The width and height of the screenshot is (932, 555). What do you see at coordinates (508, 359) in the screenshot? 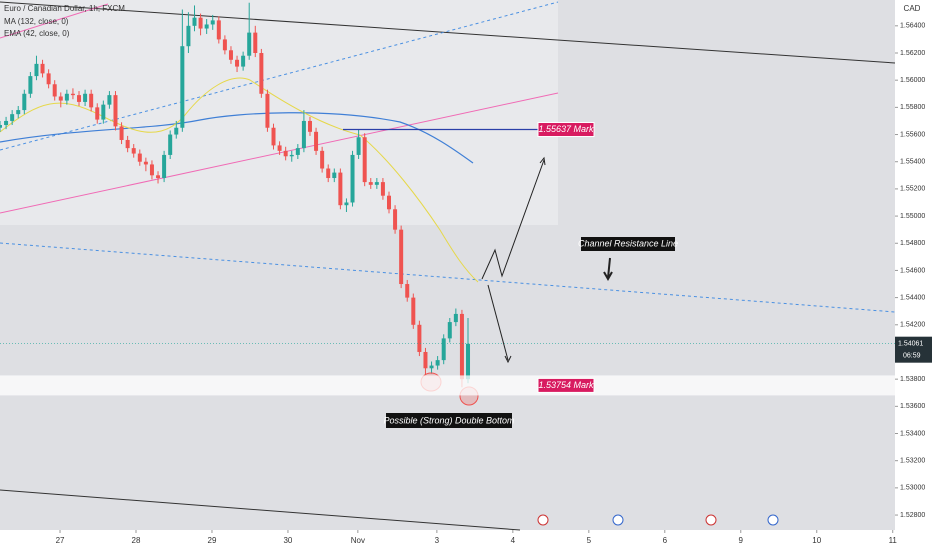
I see `arrow-head` at bounding box center [508, 359].